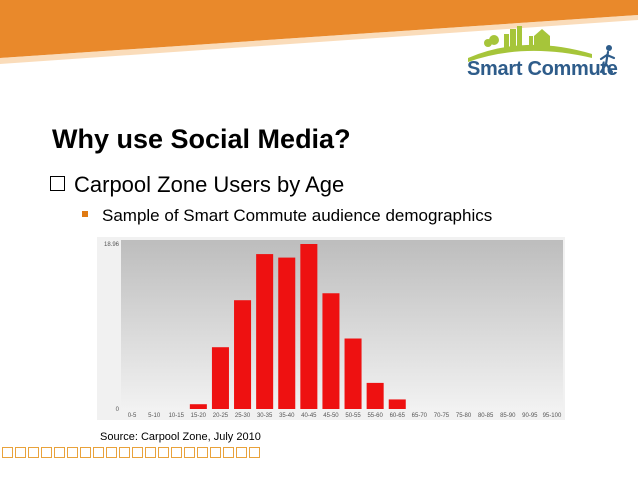 The height and width of the screenshot is (479, 638). I want to click on x-tick-label: 10-15, so click(177, 416).